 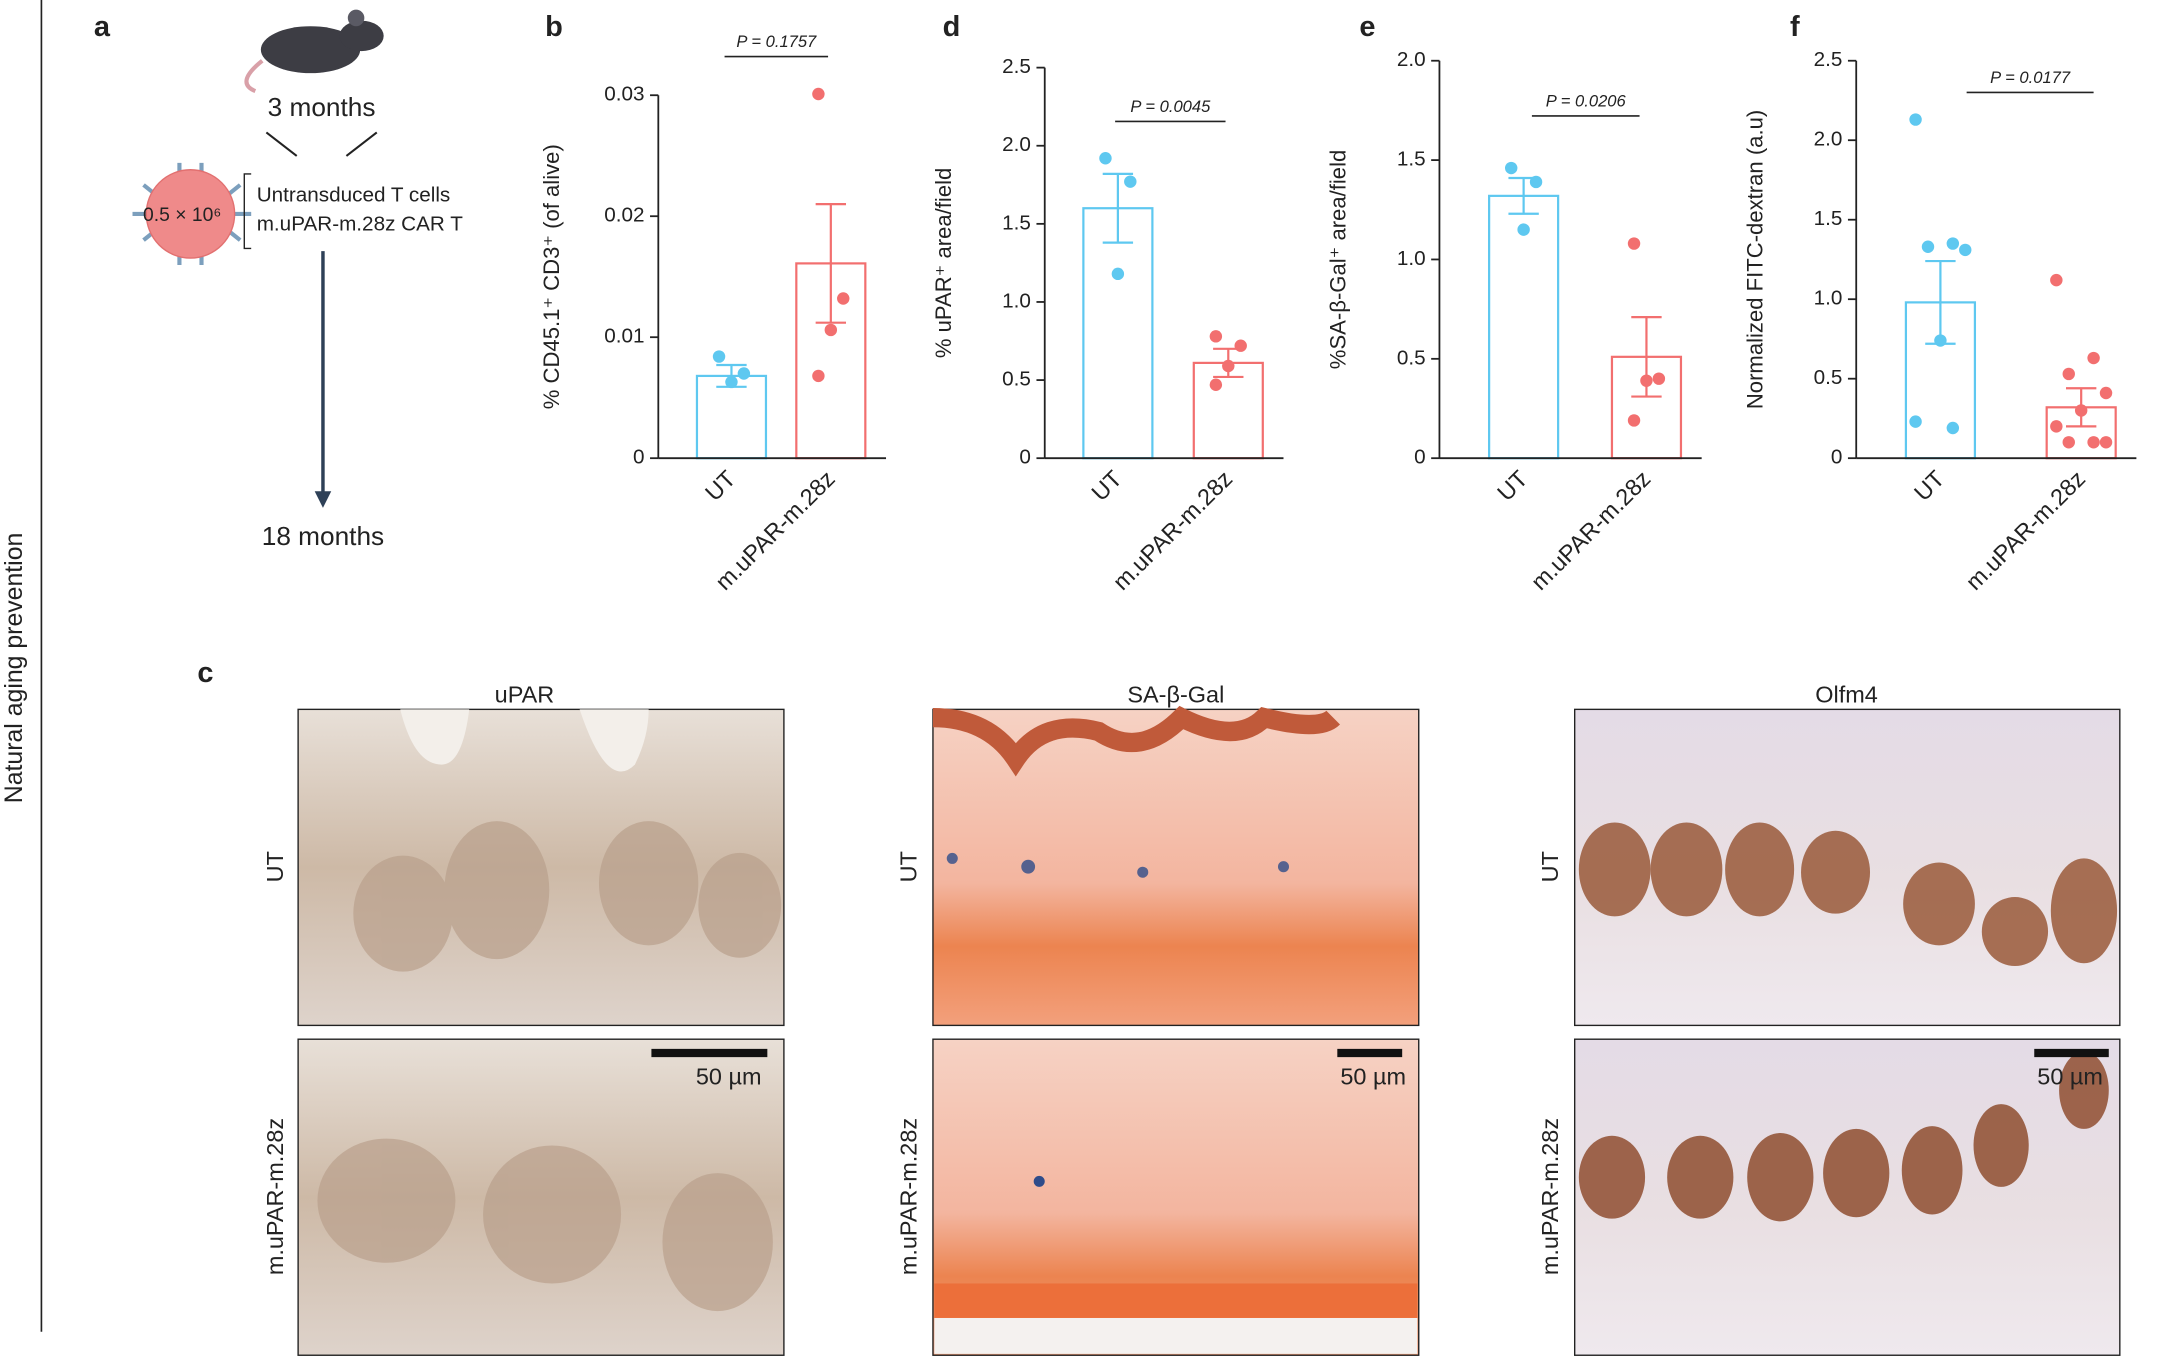 What do you see at coordinates (525, 694) in the screenshot?
I see `column-label: uPAR` at bounding box center [525, 694].